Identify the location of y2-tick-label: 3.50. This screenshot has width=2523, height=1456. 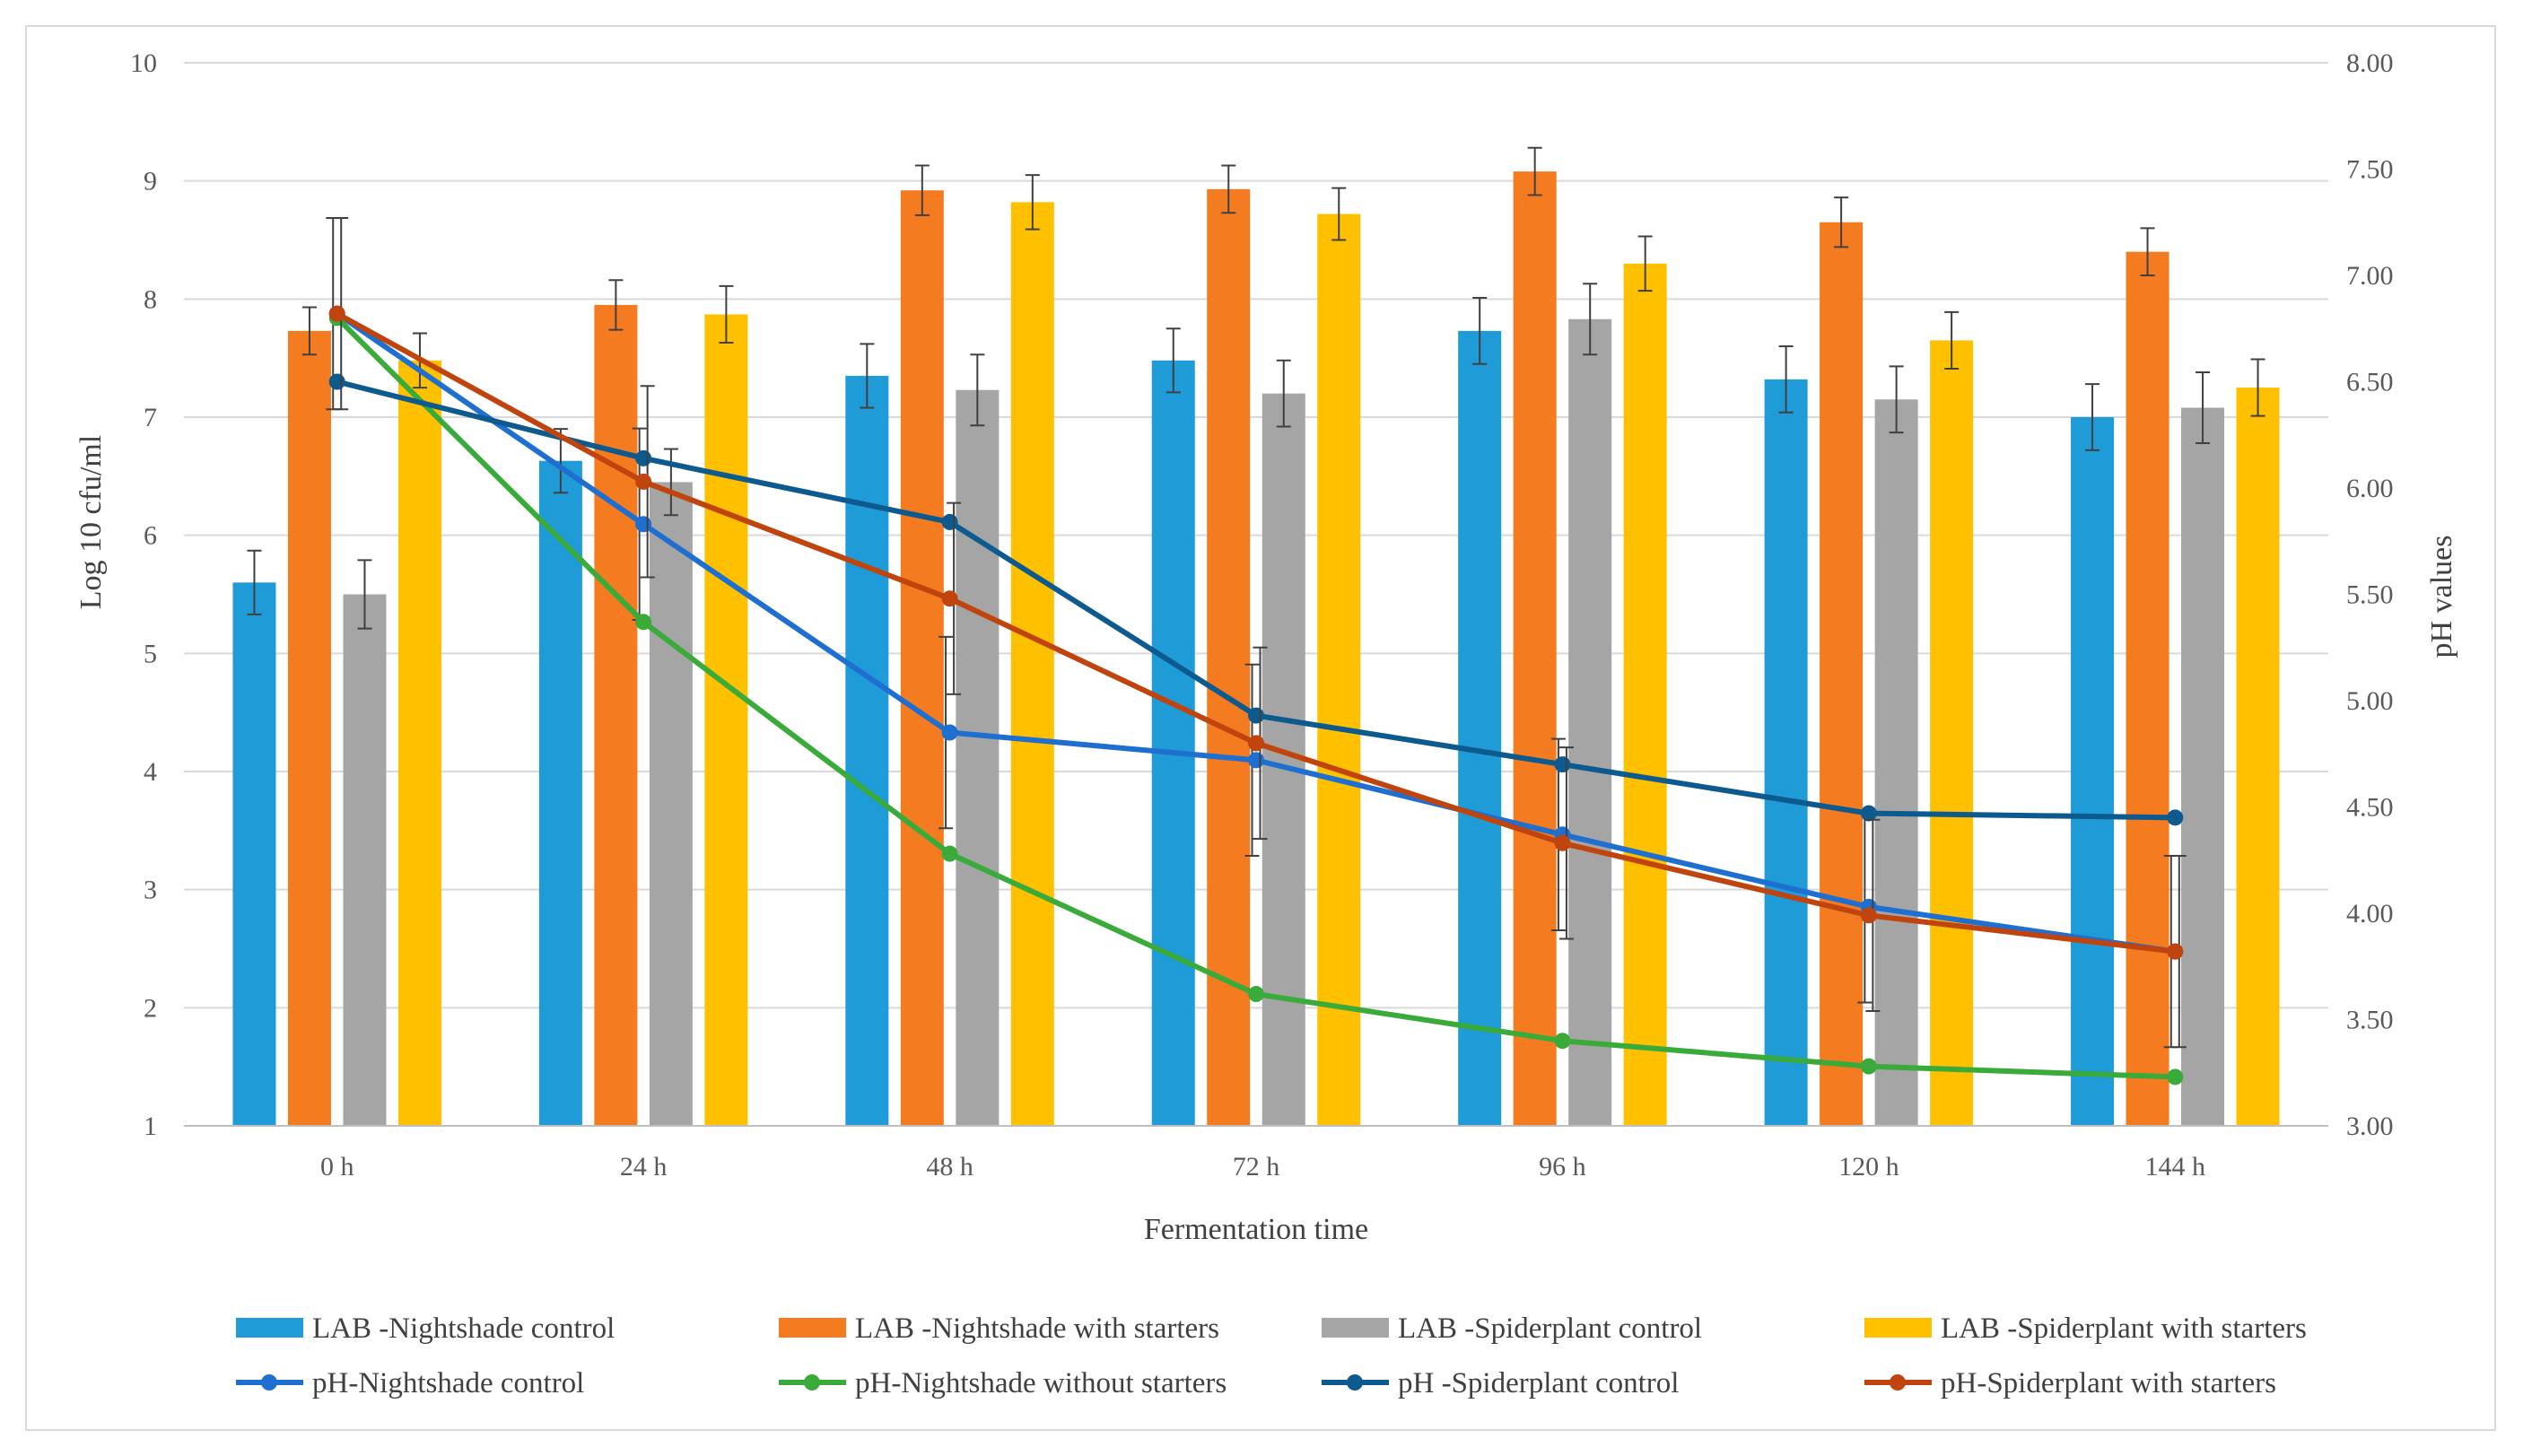
(2370, 1020).